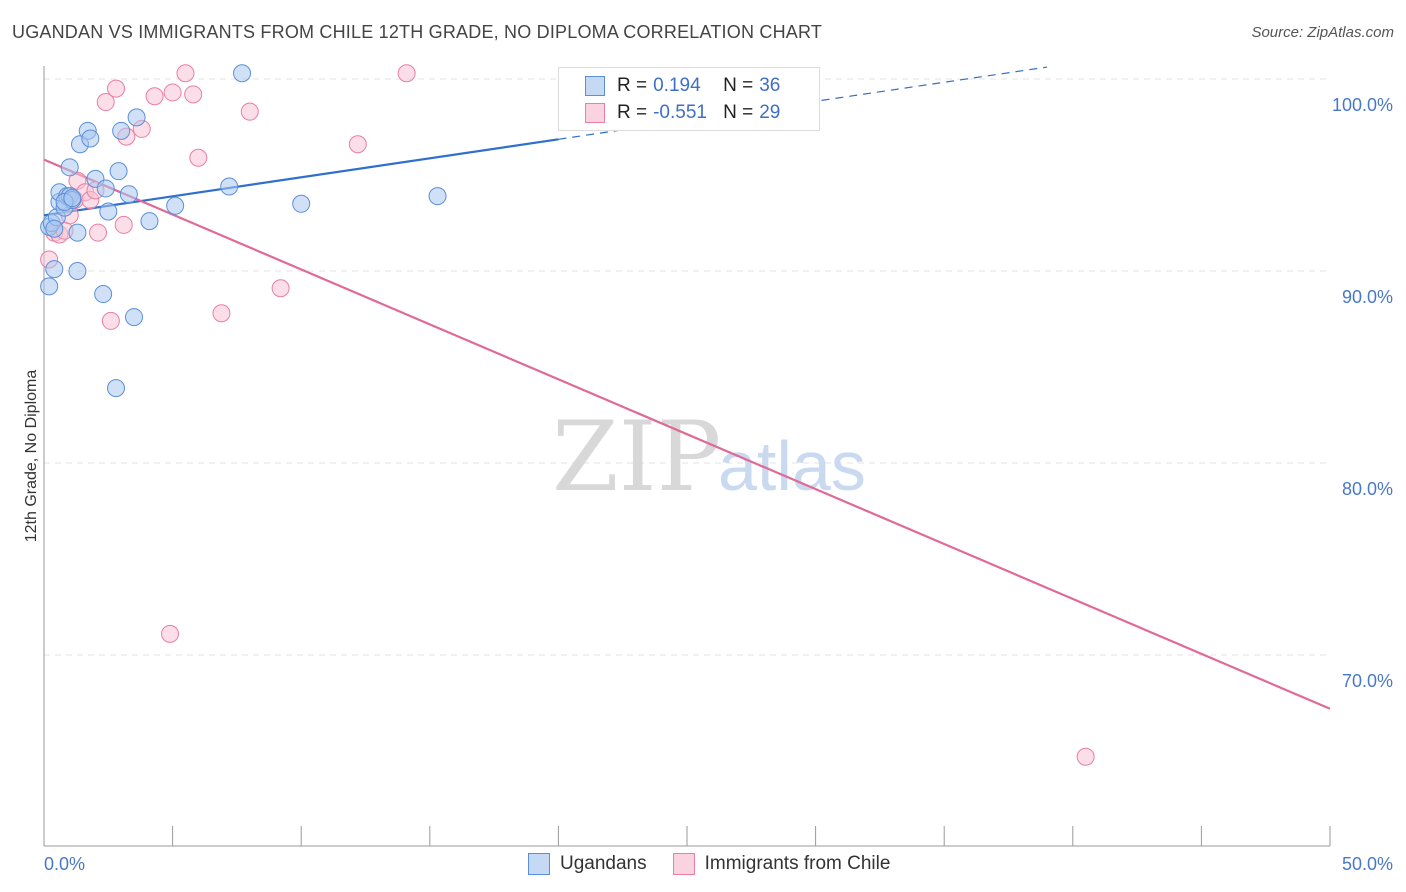 This screenshot has height=892, width=1406. Describe the element at coordinates (1362, 105) in the screenshot. I see `y-tick-label: 100.0%` at that location.